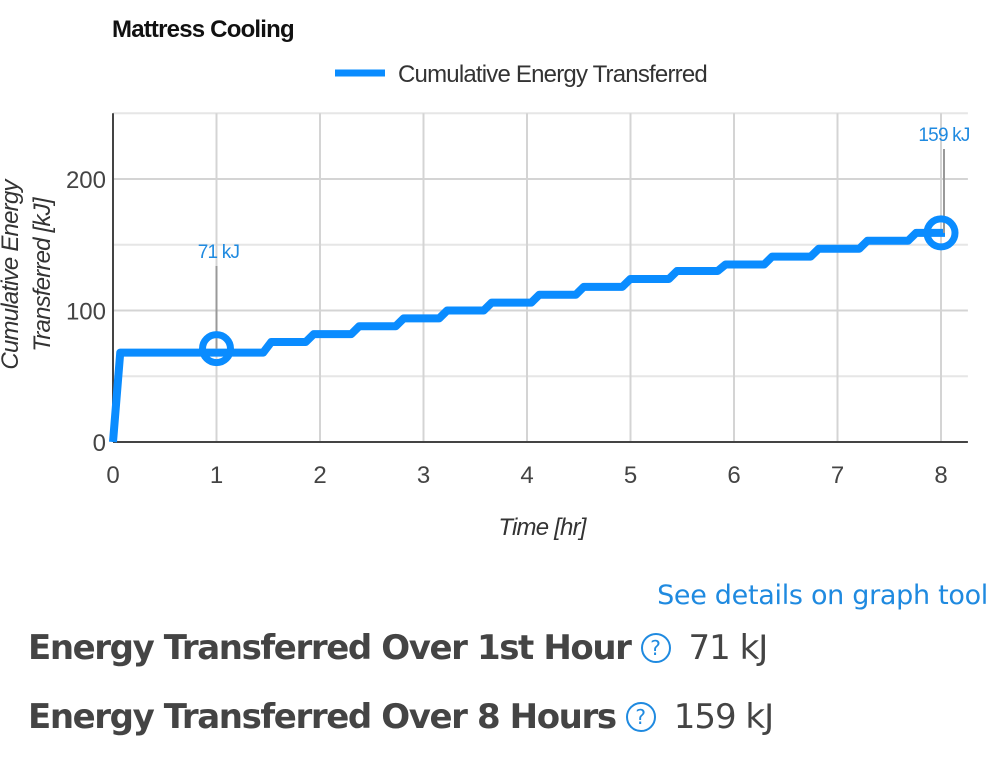  What do you see at coordinates (728, 648) in the screenshot?
I see `metric-value: 71 kJ` at bounding box center [728, 648].